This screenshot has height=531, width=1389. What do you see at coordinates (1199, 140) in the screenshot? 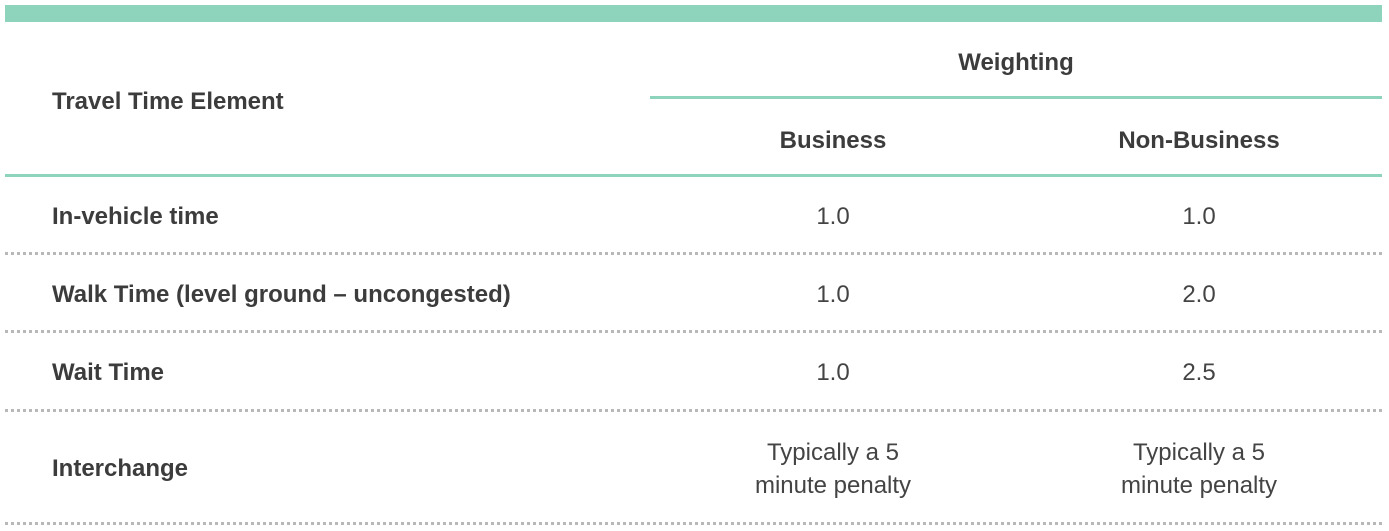
I see `header-non-business: Non-Business` at bounding box center [1199, 140].